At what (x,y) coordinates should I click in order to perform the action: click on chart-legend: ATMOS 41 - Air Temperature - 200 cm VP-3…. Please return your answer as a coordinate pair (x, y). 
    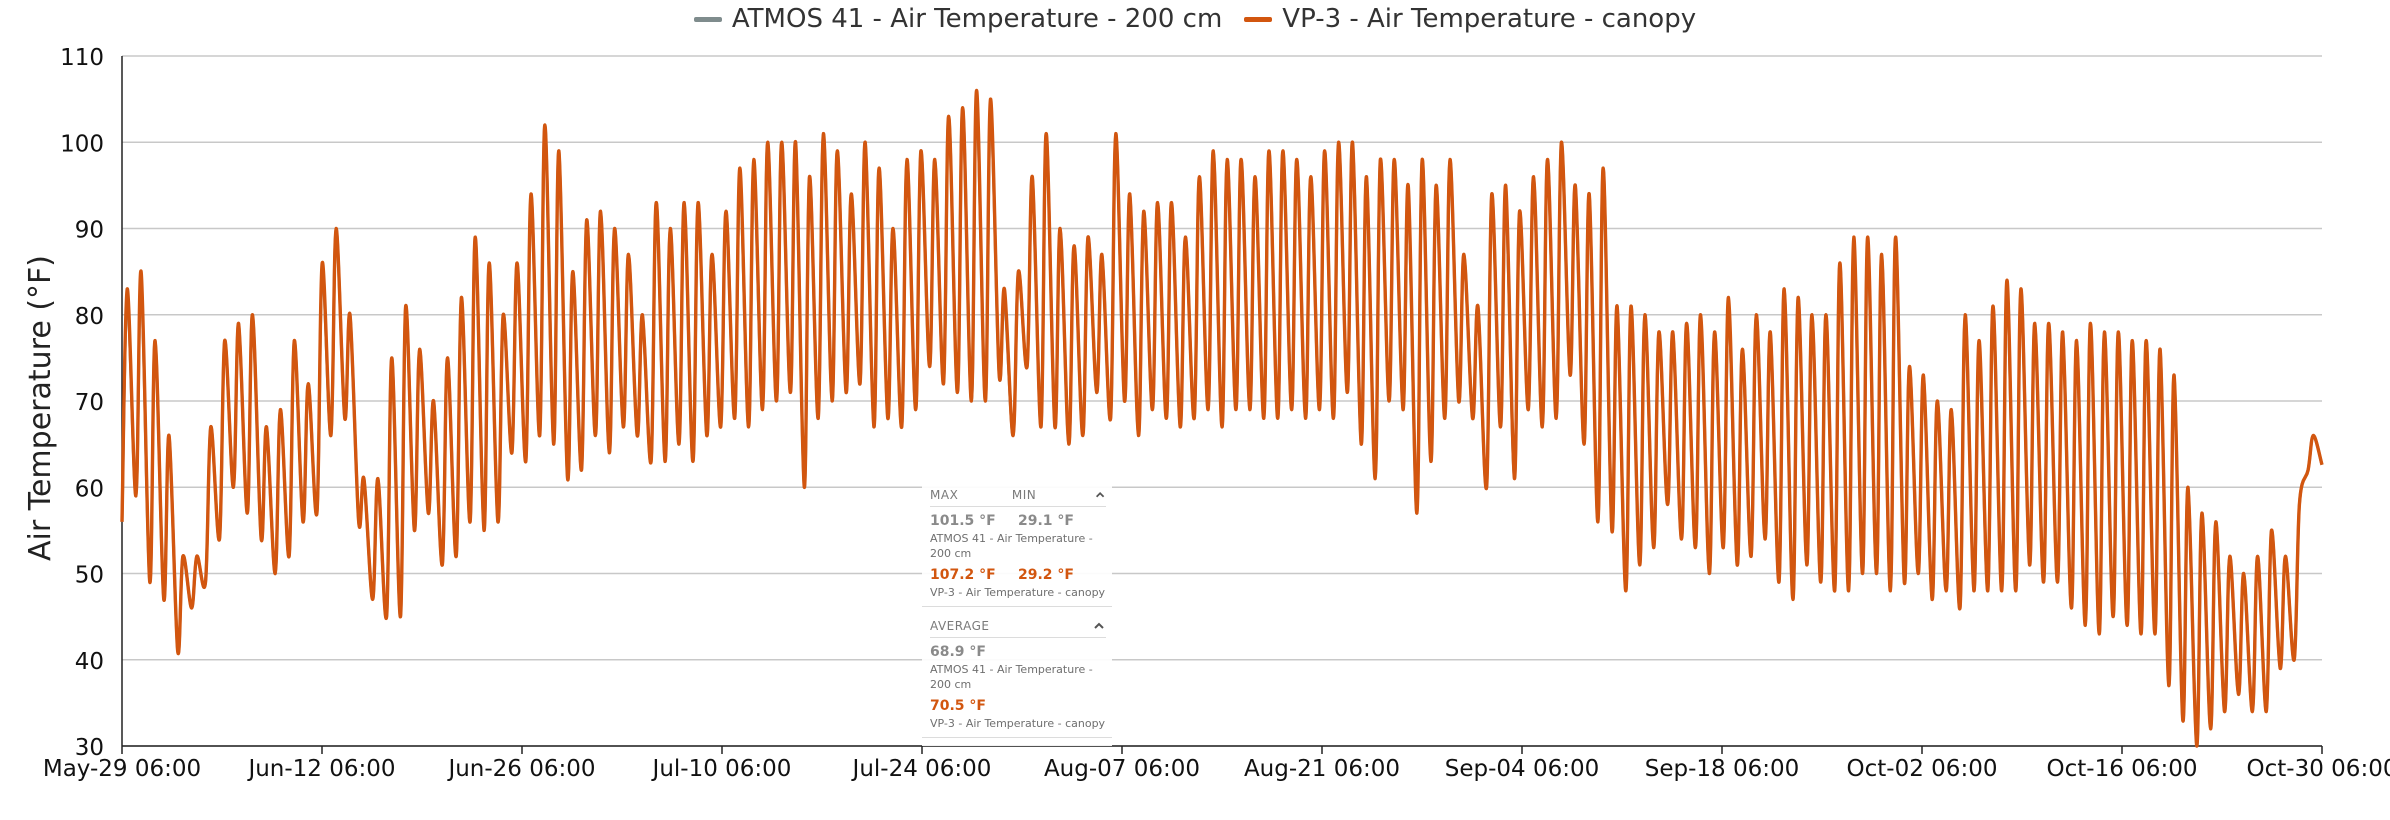
    Looking at the image, I should click on (1195, 19).